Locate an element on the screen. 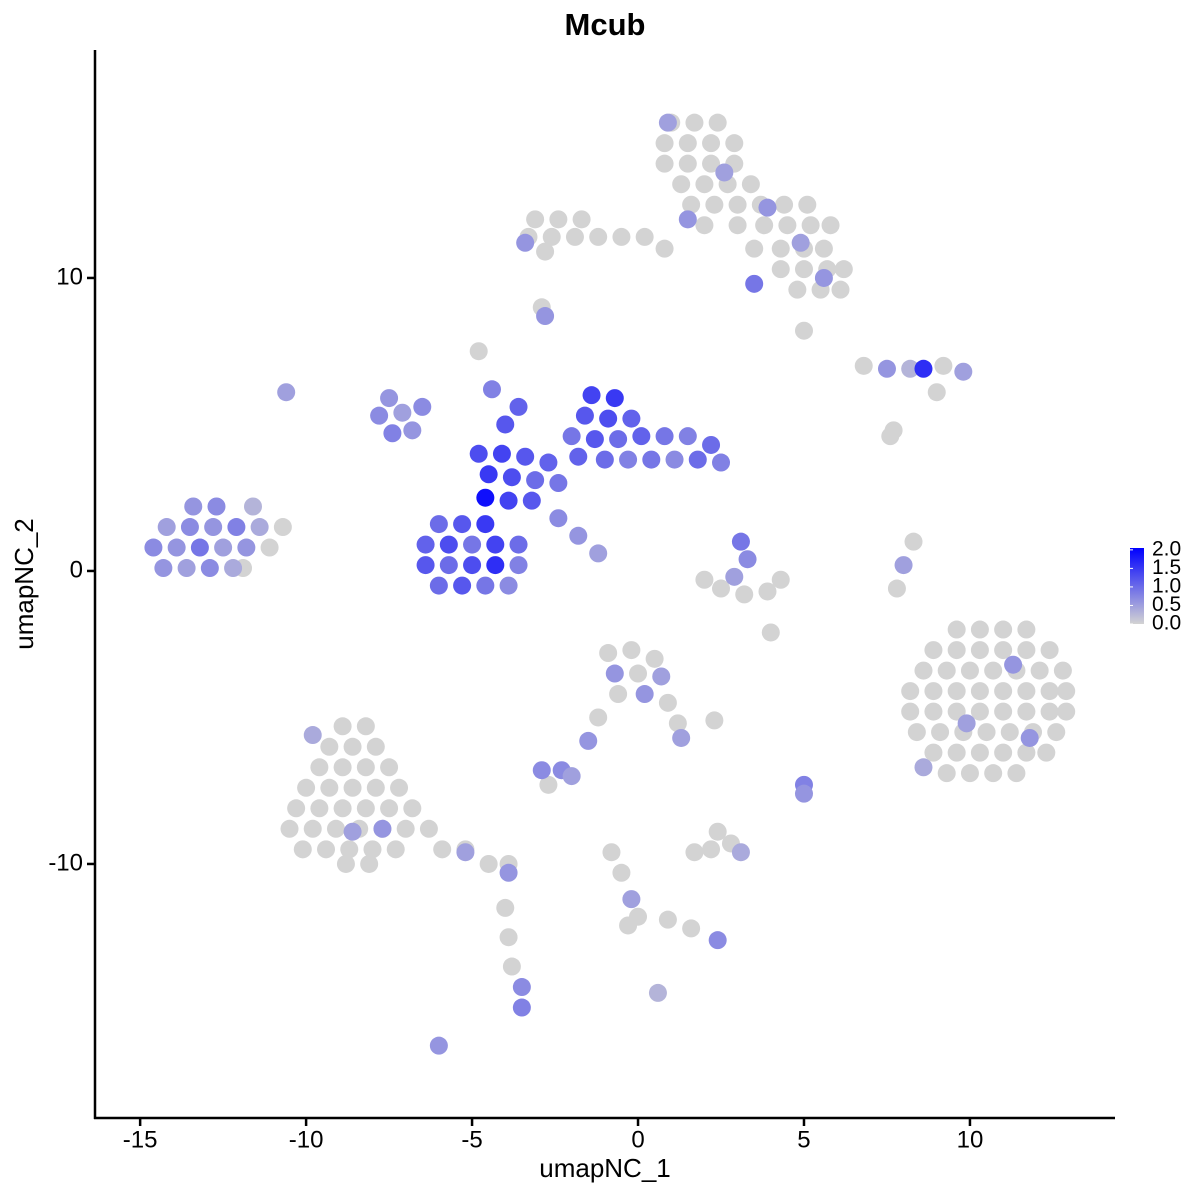 The height and width of the screenshot is (1200, 1200). y-tick-label: 10 is located at coordinates (69, 276).